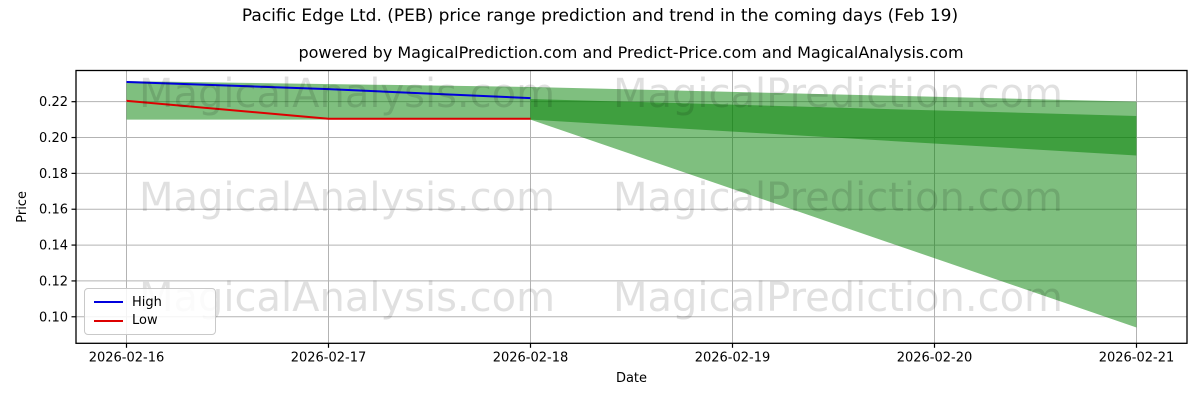  I want to click on legend-item-low: Low, so click(150, 320).